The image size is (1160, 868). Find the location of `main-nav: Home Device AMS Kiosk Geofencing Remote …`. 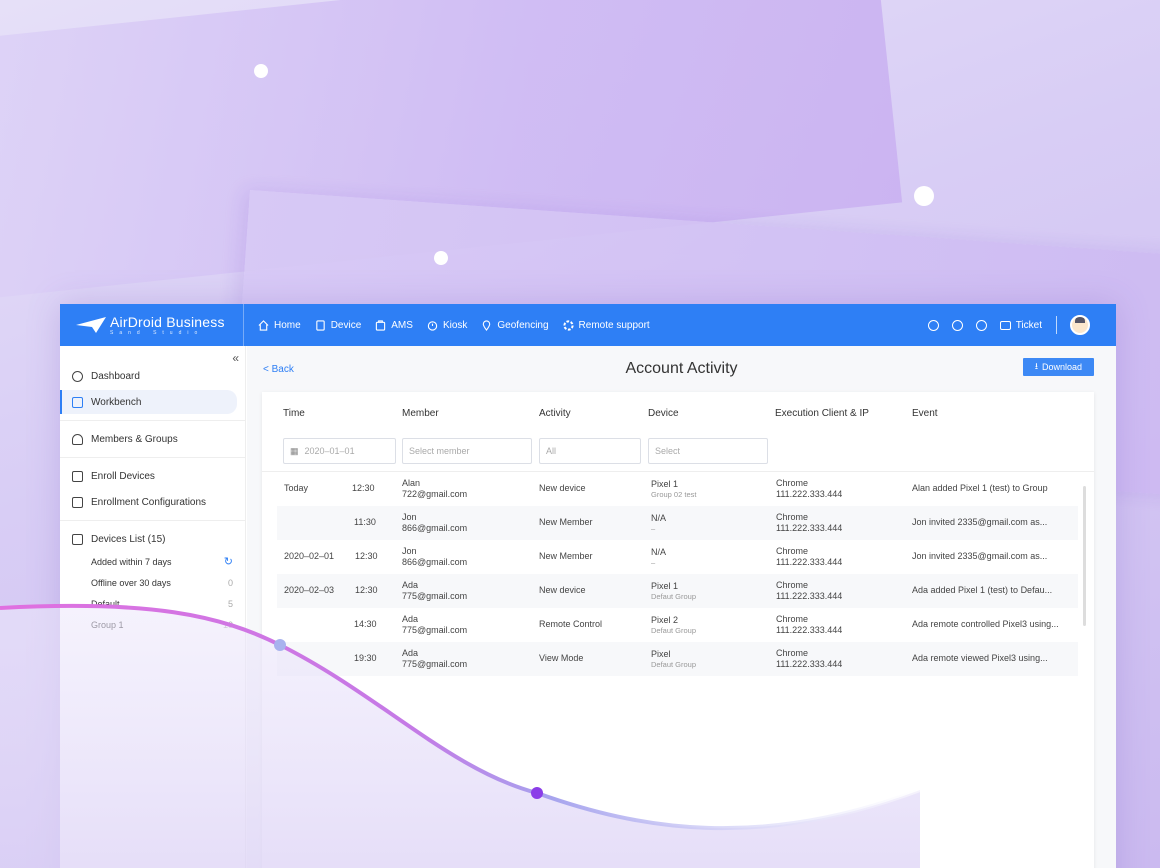

main-nav: Home Device AMS Kiosk Geofencing Remote … is located at coordinates (461, 325).